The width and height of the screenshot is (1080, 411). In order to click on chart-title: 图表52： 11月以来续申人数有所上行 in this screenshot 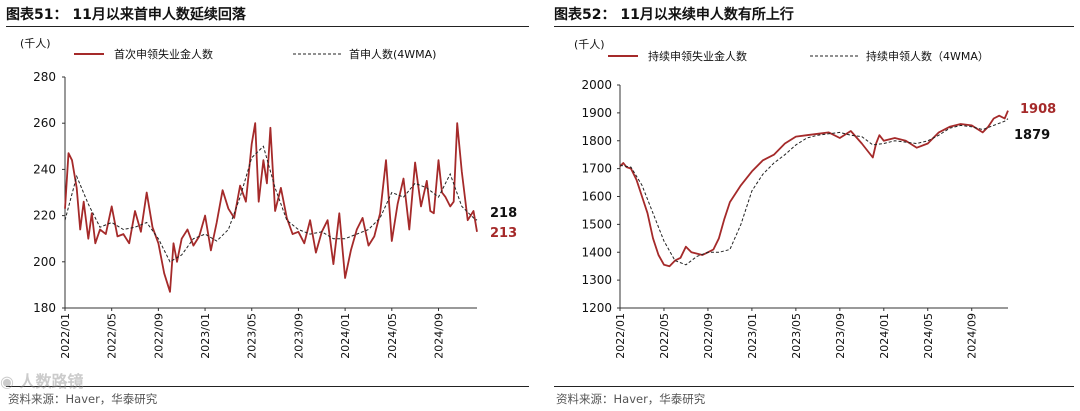, I will do `click(674, 15)`.